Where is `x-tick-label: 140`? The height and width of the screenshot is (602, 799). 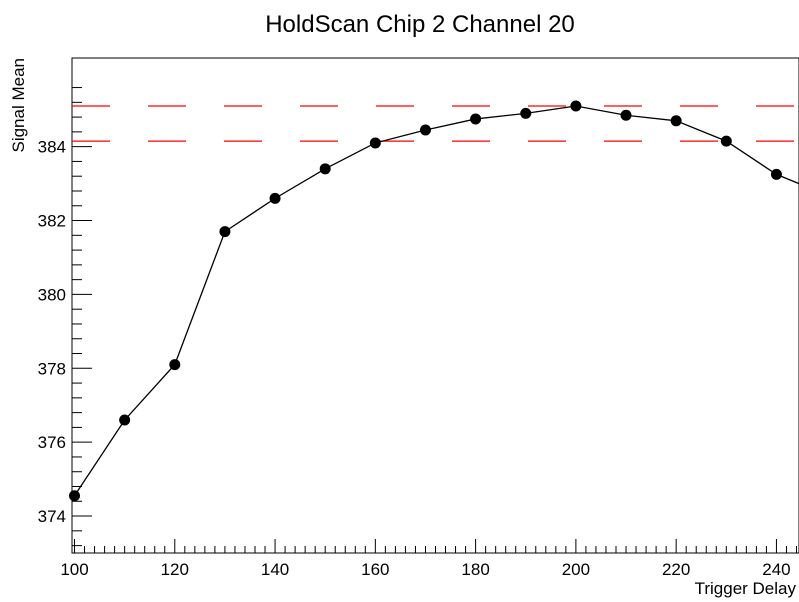
x-tick-label: 140 is located at coordinates (275, 569).